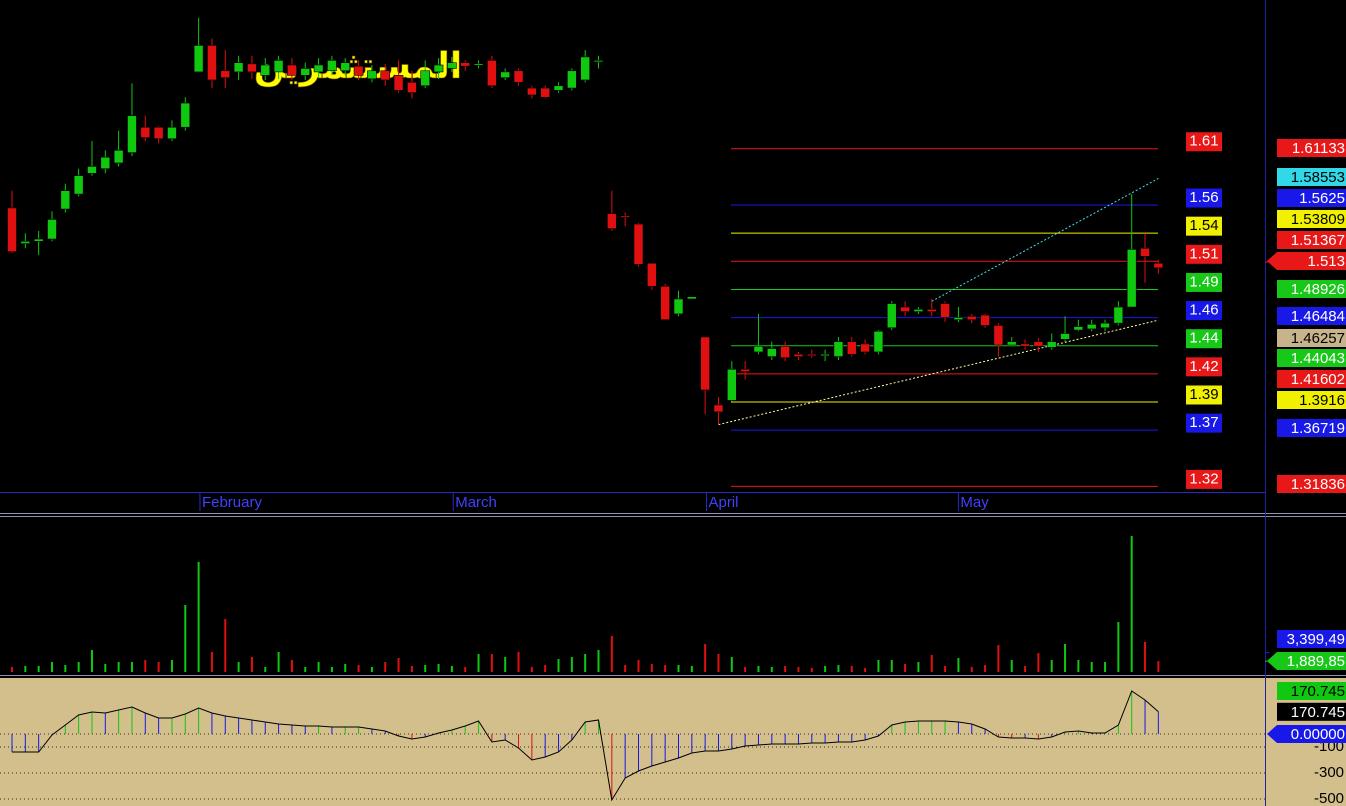 The width and height of the screenshot is (1346, 806). What do you see at coordinates (1318, 428) in the screenshot?
I see `price-axis-label: 1.36719` at bounding box center [1318, 428].